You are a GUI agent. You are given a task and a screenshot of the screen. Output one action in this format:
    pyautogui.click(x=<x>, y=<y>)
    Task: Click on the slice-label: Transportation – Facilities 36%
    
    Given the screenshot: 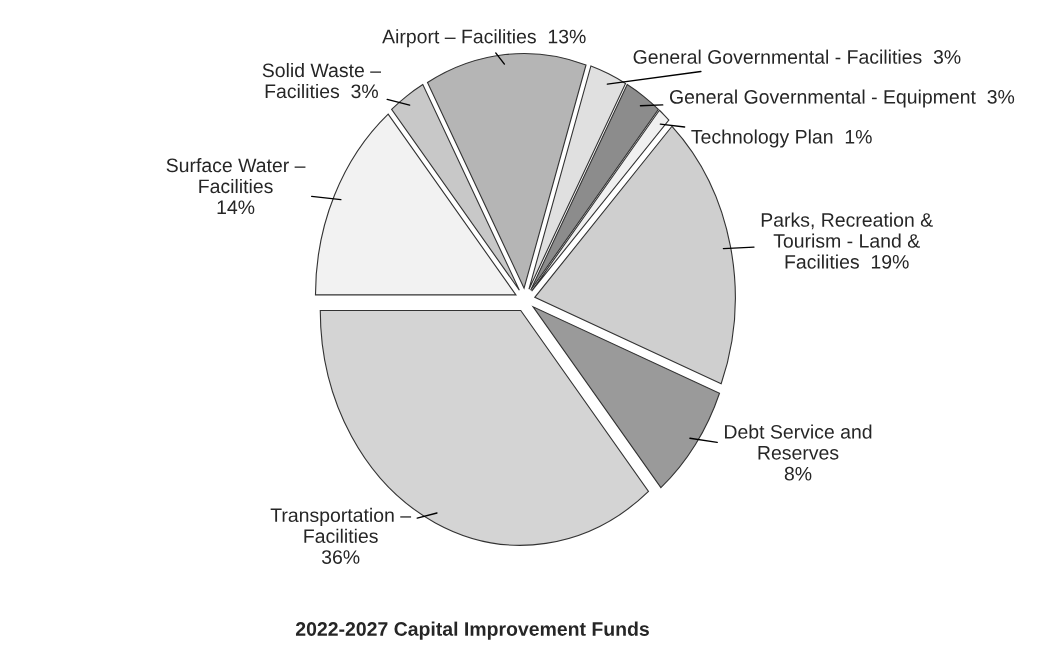 What is the action you would take?
    pyautogui.click(x=341, y=535)
    